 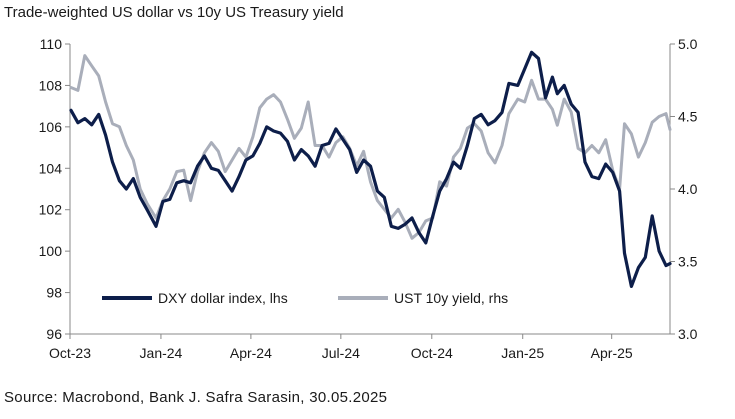 What do you see at coordinates (54, 334) in the screenshot?
I see `y-left-tick-label: 96` at bounding box center [54, 334].